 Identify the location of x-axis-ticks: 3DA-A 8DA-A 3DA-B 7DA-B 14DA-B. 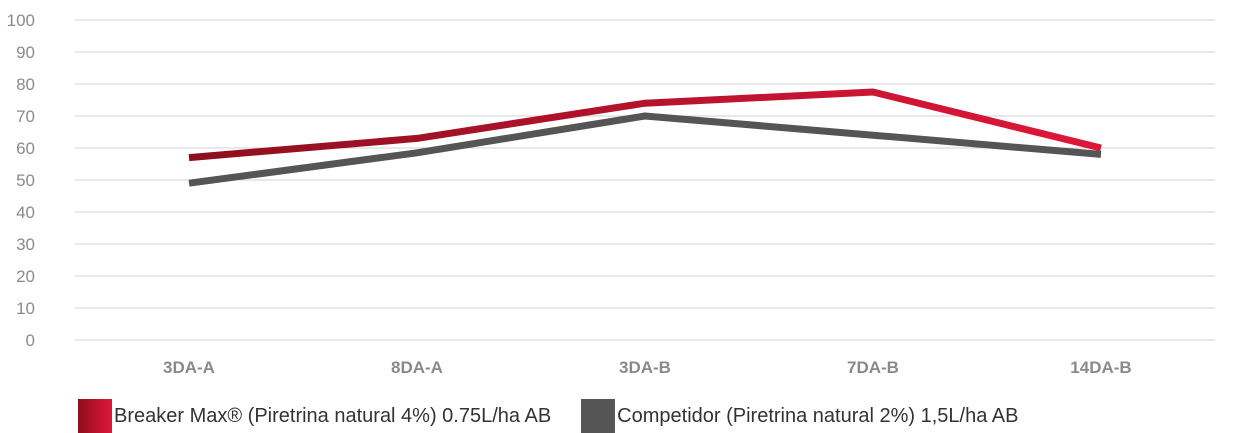
(647, 367).